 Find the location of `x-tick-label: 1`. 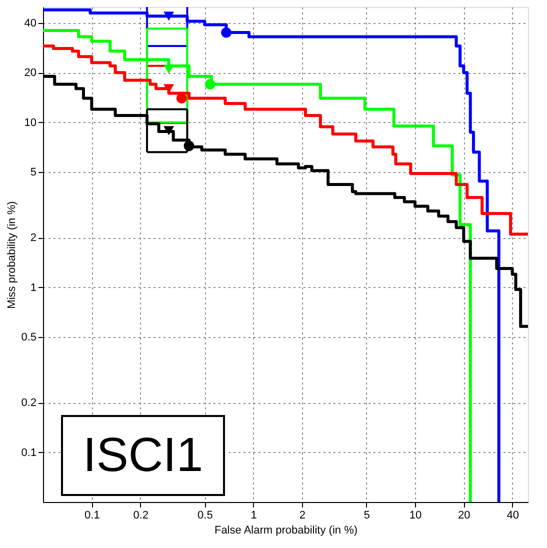

x-tick-label: 1 is located at coordinates (253, 516).